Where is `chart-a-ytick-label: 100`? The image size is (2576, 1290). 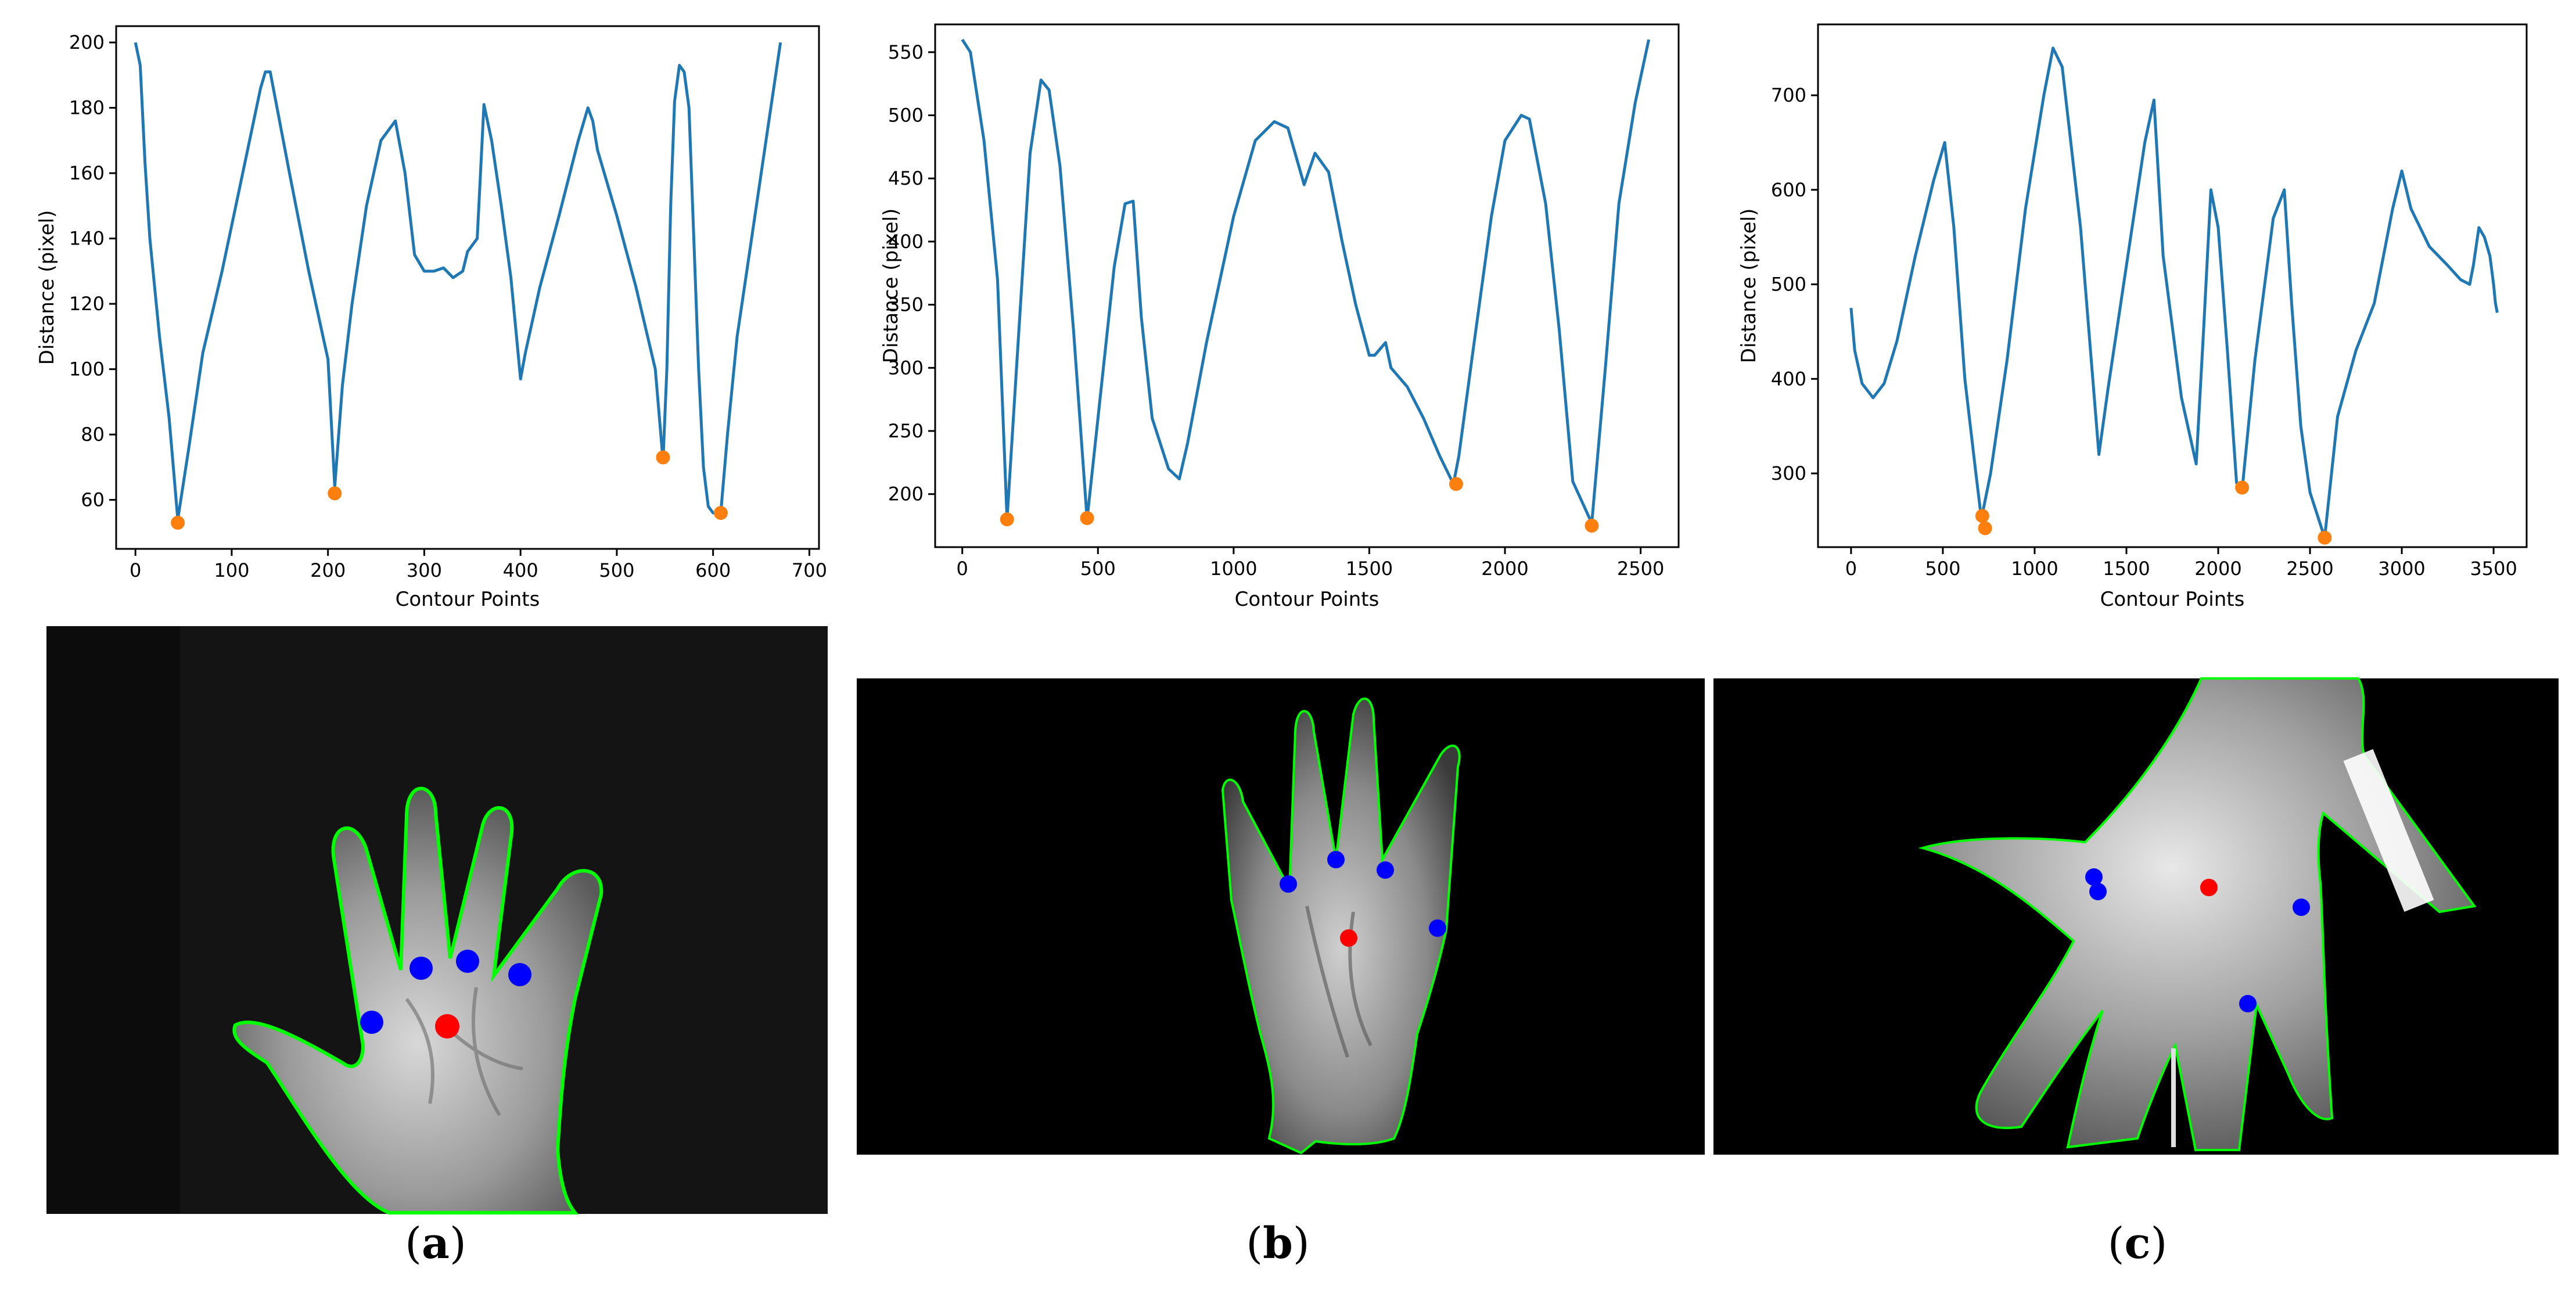
chart-a-ytick-label: 100 is located at coordinates (87, 369).